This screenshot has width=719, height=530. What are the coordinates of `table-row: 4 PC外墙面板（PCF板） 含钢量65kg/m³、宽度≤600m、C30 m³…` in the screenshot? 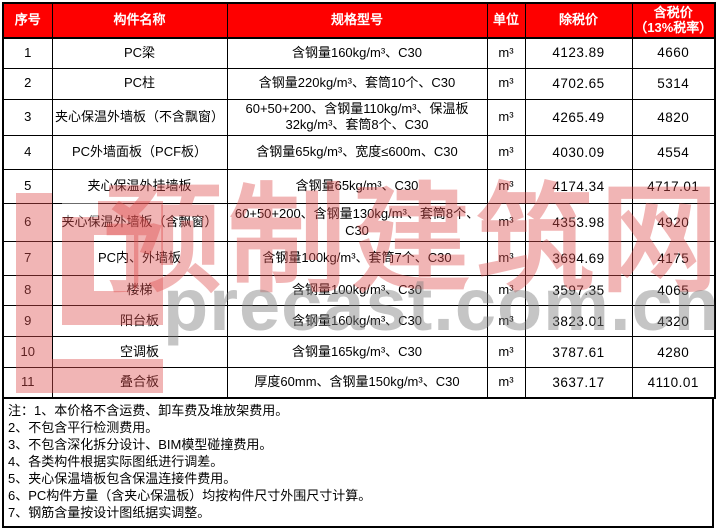 It's located at (359, 153).